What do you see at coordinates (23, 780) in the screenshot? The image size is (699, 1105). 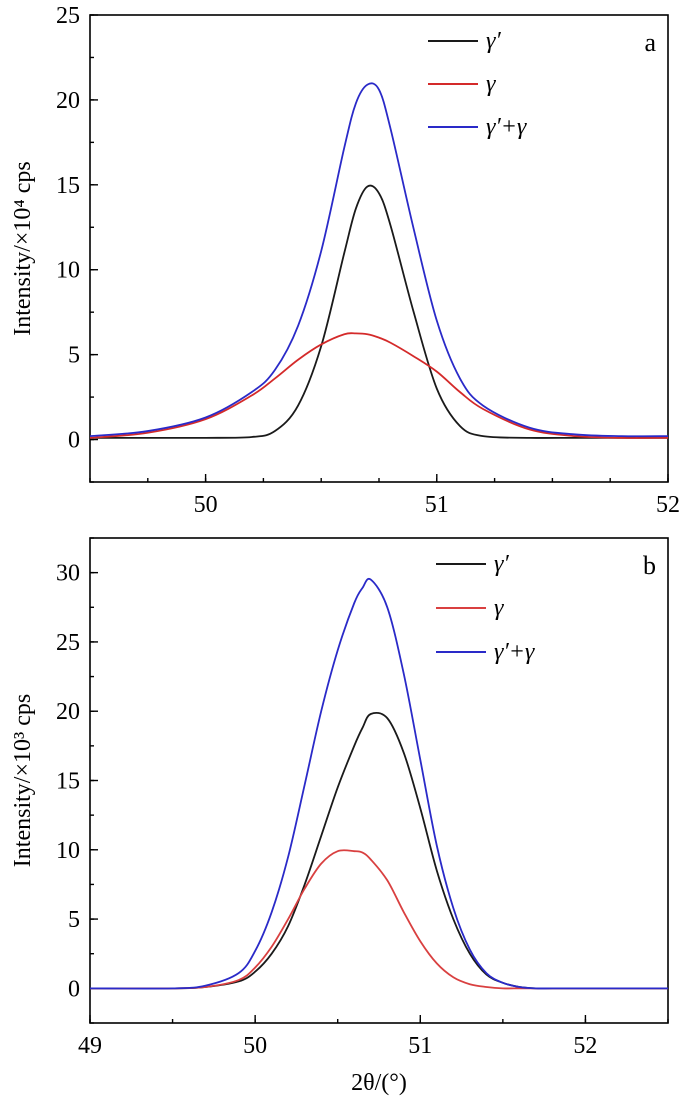 I see `y-axis-label: Intensity/×10³ cps` at bounding box center [23, 780].